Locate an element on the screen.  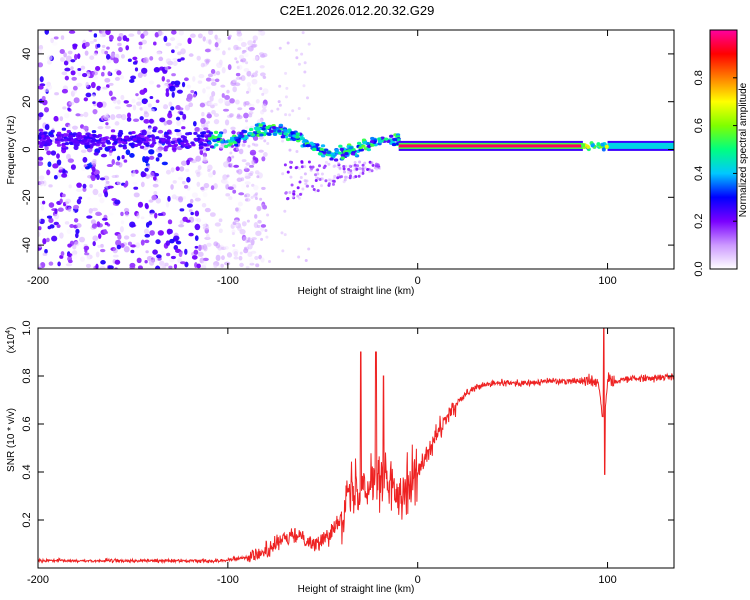
y-tick-label: 0.4 is located at coordinates (27, 471).